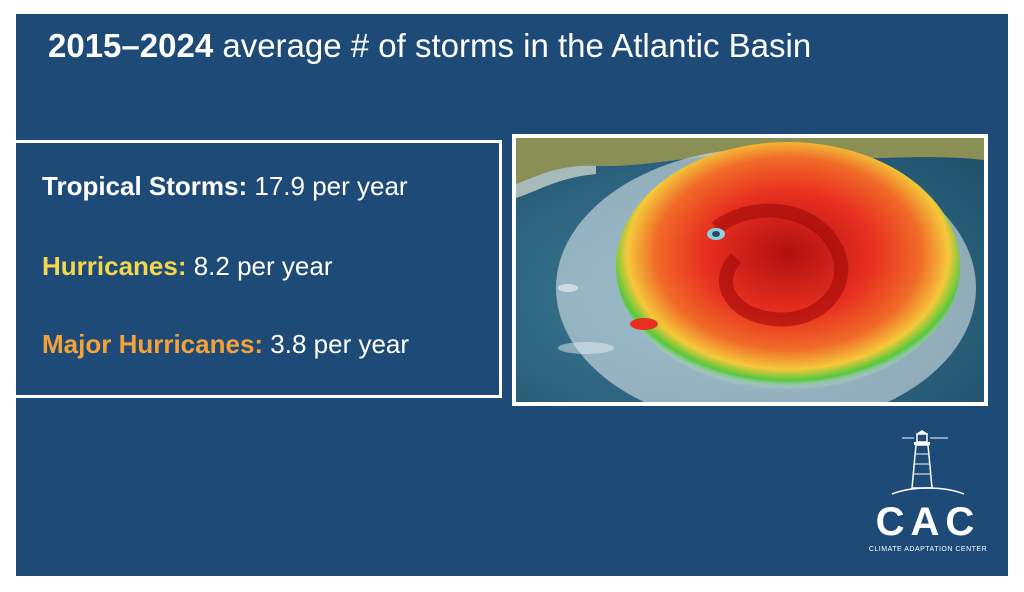  I want to click on stat-hurricanes: Hurricanes: 8.2 per year, so click(187, 266).